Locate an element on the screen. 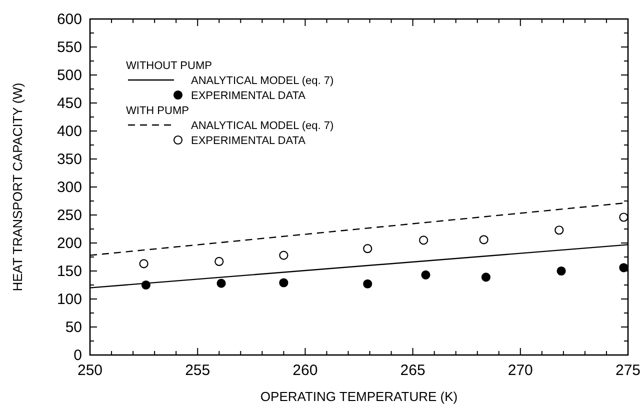 This screenshot has width=641, height=409. y-tick-label: 50 is located at coordinates (73, 327).